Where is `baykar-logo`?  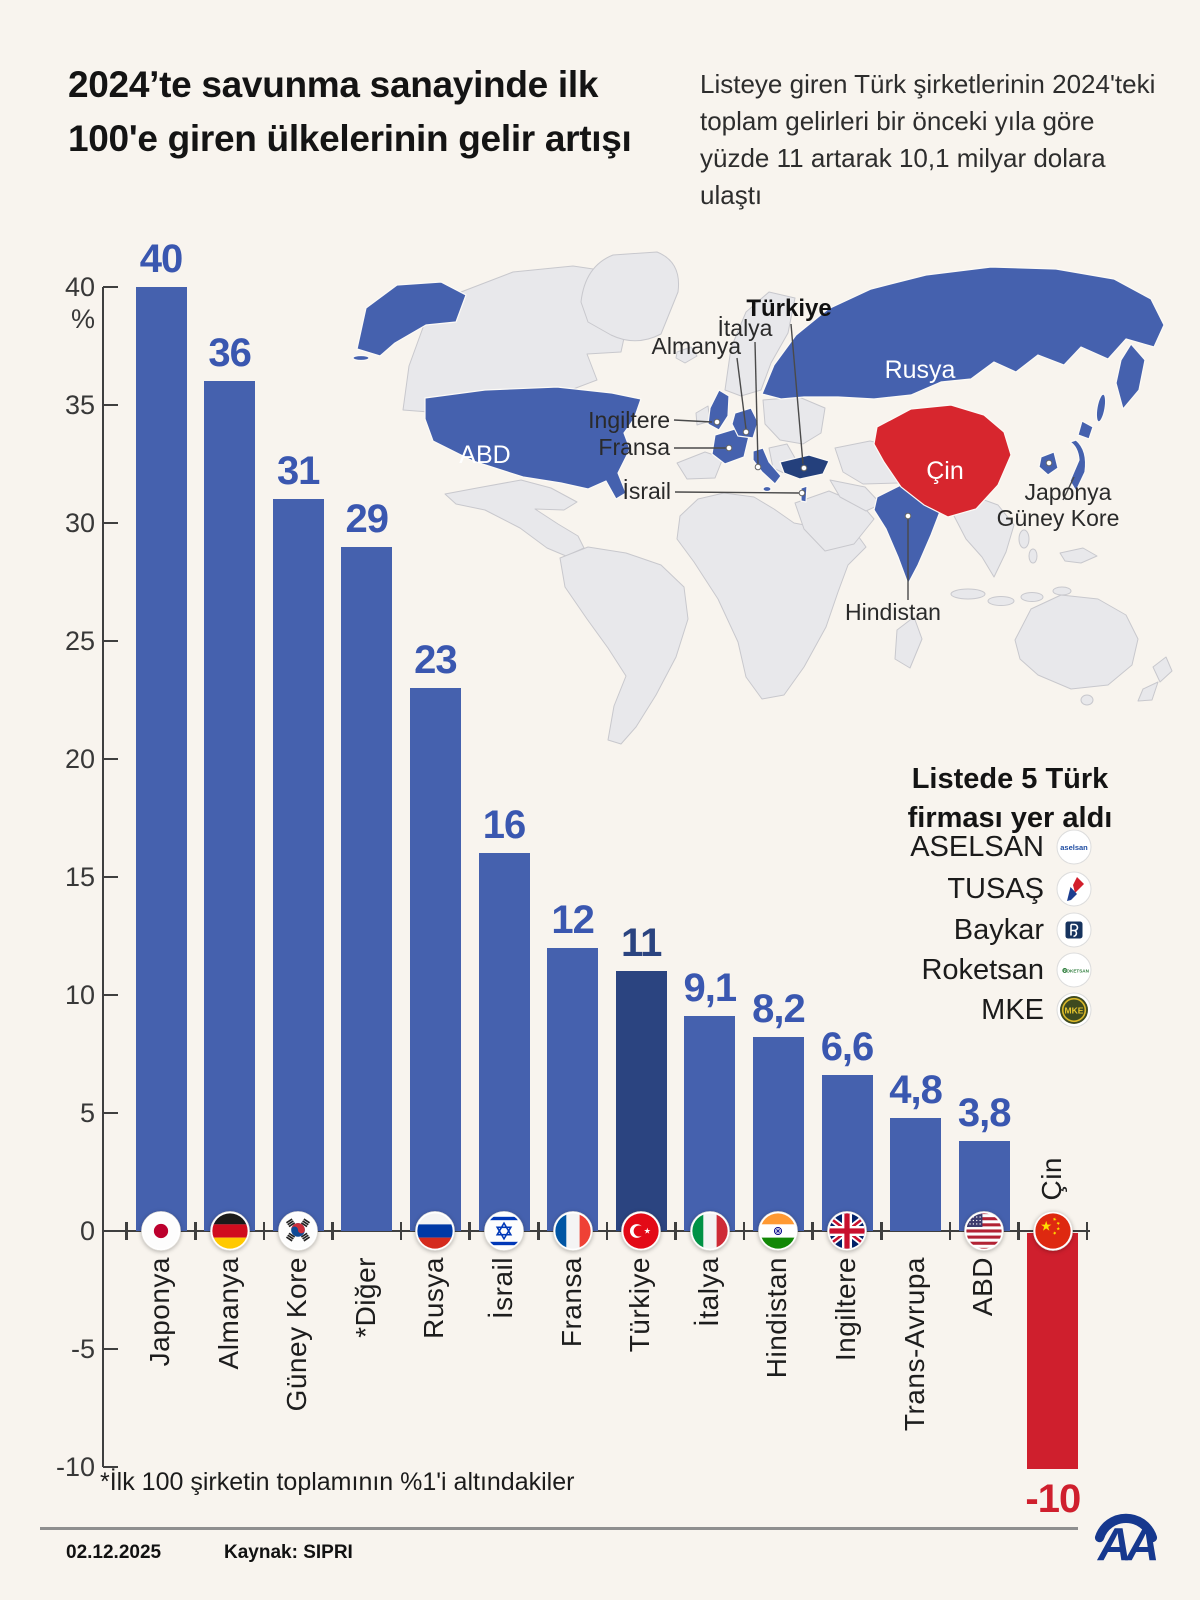 baykar-logo is located at coordinates (1074, 930).